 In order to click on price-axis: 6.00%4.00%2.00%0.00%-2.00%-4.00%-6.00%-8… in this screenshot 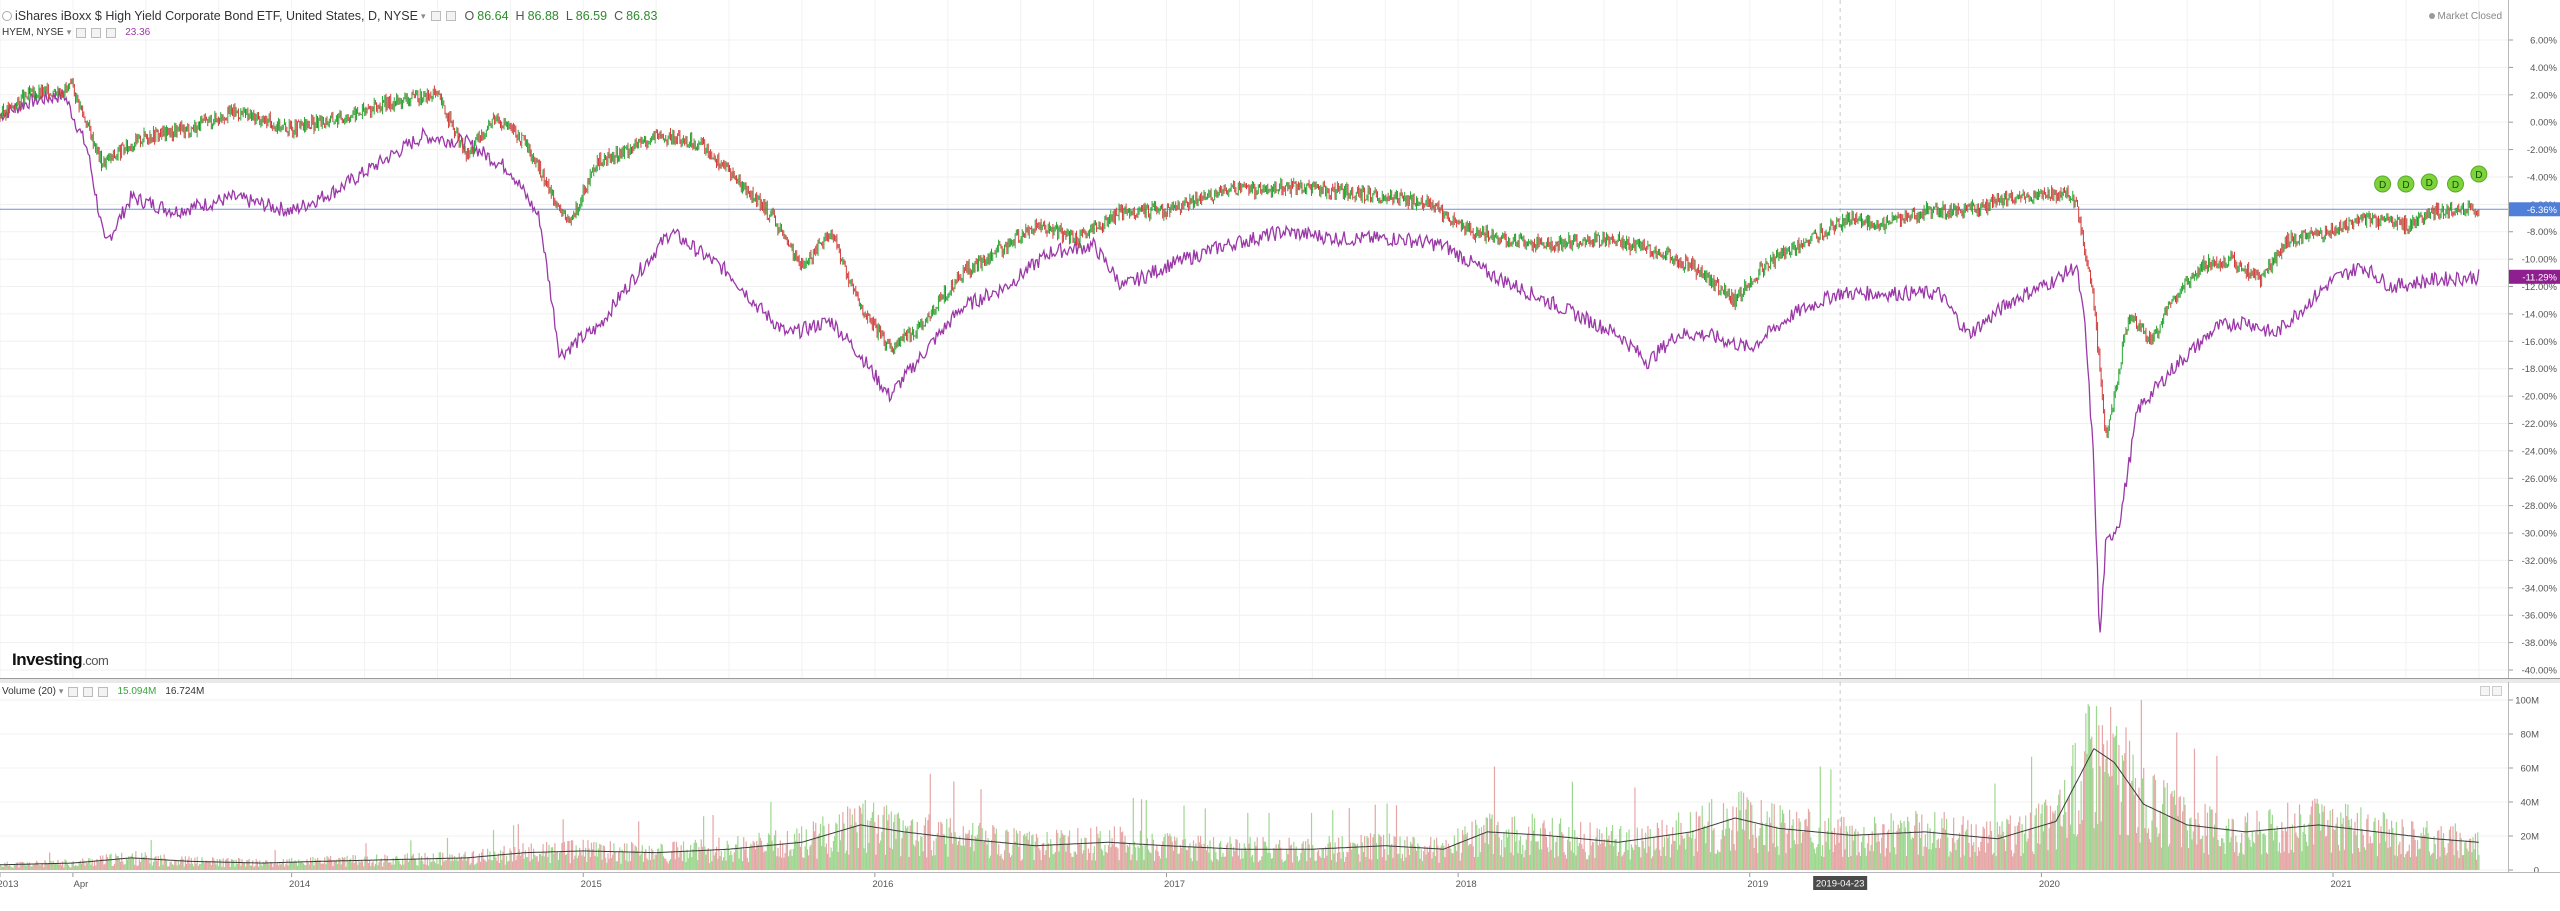, I will do `click(2534, 339)`.